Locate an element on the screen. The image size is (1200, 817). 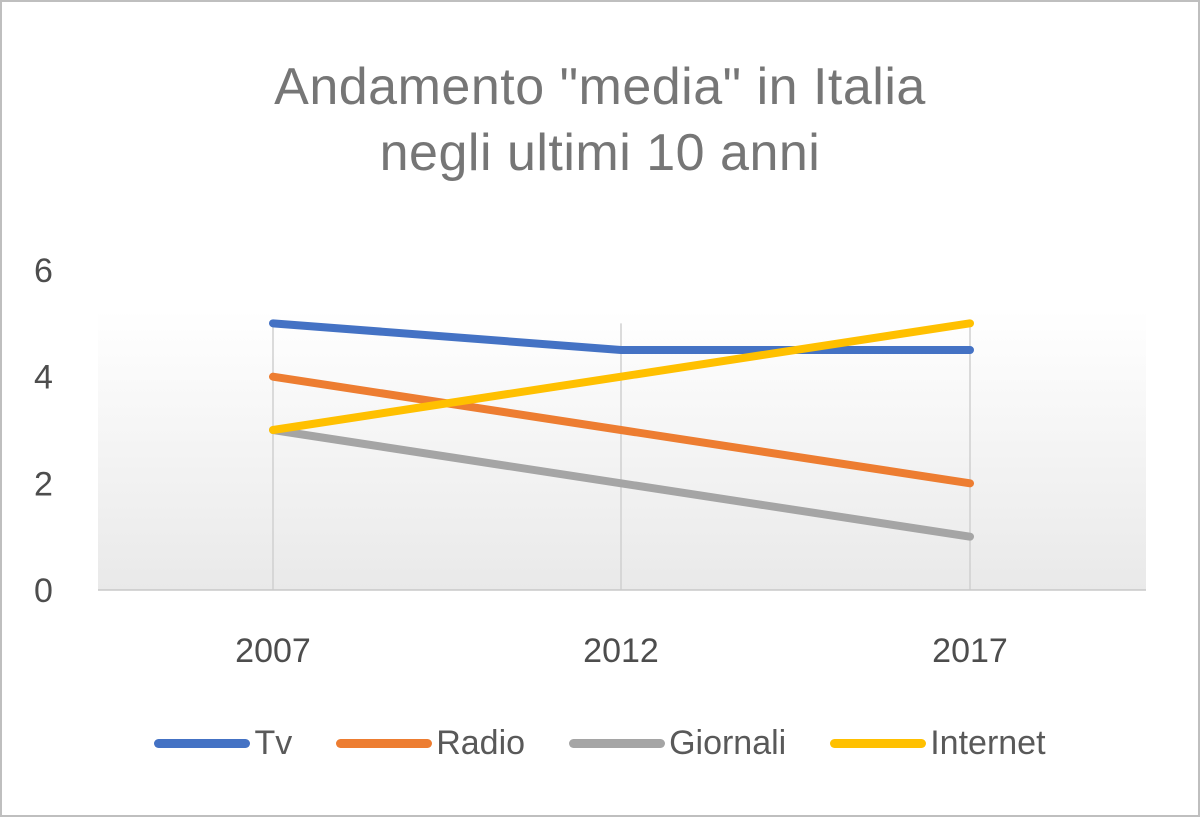
x-axis-ticks: 2007 2012 2017 is located at coordinates (621, 651).